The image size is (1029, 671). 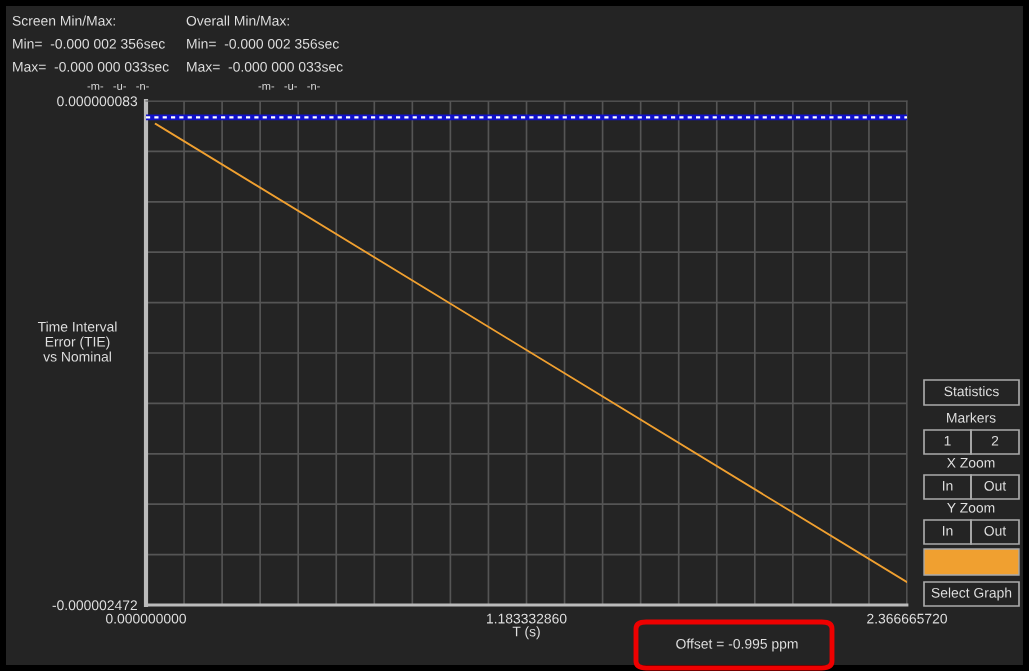 What do you see at coordinates (146, 618) in the screenshot?
I see `x-tick-label: 0.000000000` at bounding box center [146, 618].